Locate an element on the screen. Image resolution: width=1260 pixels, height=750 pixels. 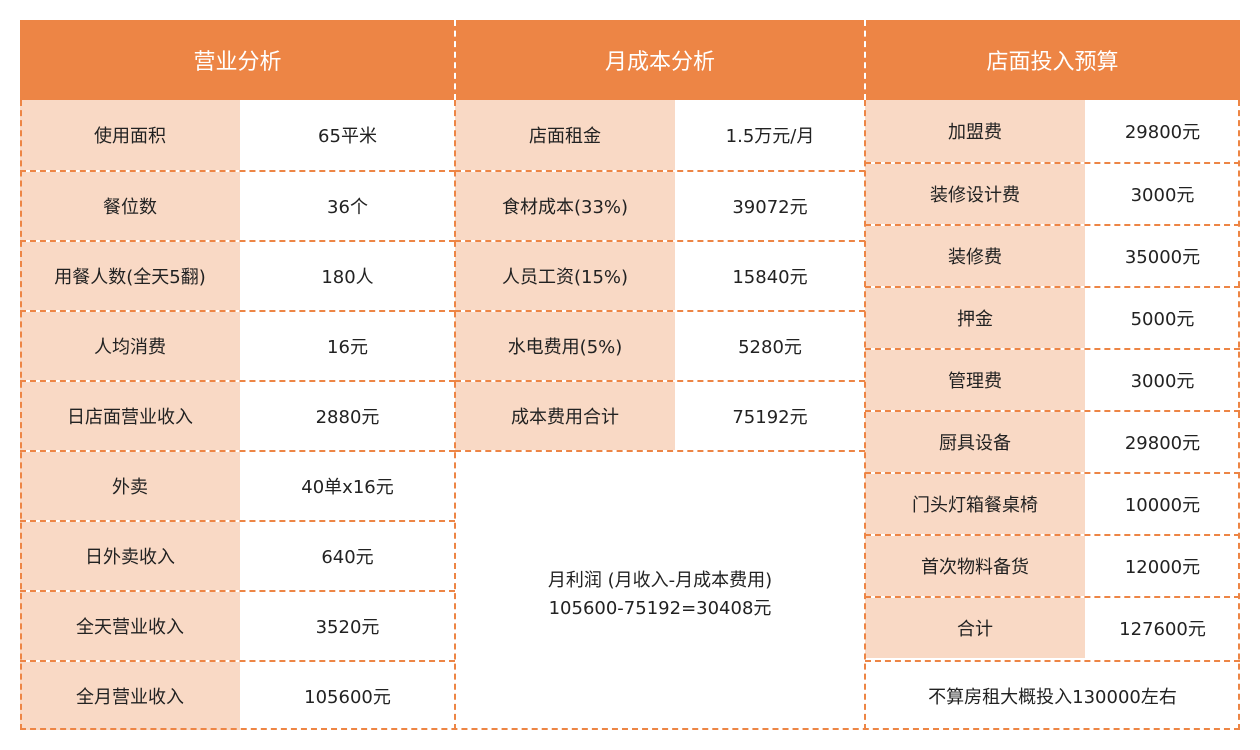
table-row: 装修设计费 3000元 is located at coordinates (1052, 193).